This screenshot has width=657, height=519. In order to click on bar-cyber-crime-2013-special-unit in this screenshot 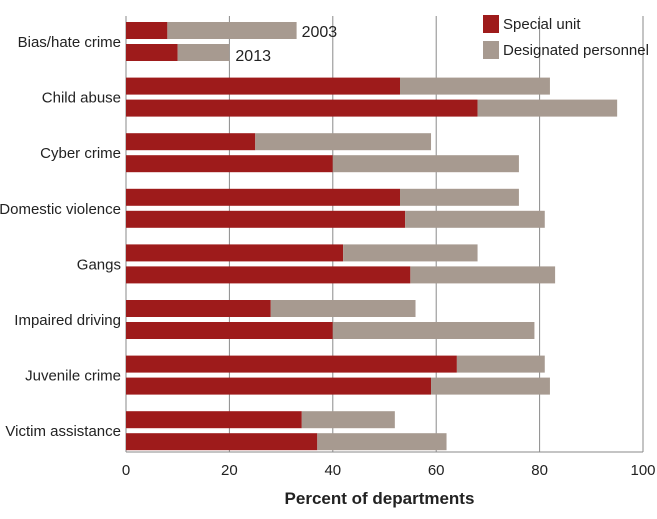, I will do `click(229, 164)`.